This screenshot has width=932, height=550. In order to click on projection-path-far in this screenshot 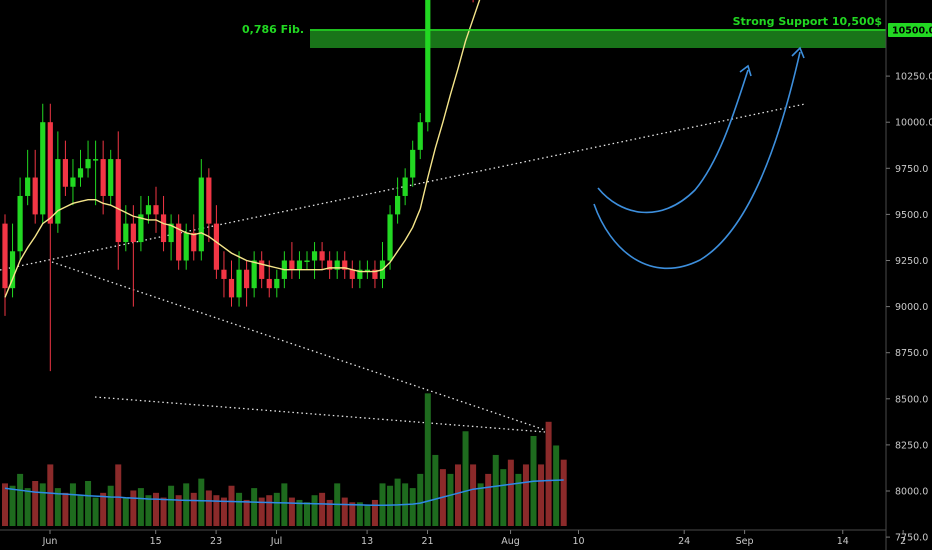, I will do `click(697, 160)`.